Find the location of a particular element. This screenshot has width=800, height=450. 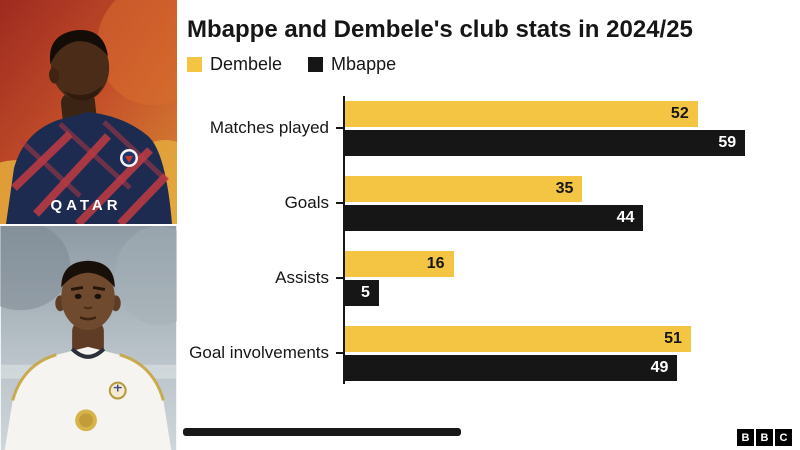

bar-value: 59 is located at coordinates (727, 142).